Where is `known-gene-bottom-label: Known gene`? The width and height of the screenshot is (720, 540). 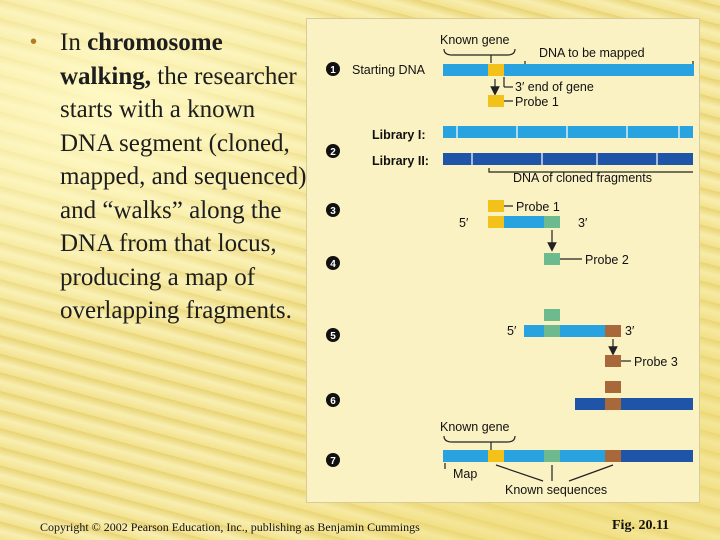 known-gene-bottom-label: Known gene is located at coordinates (475, 427).